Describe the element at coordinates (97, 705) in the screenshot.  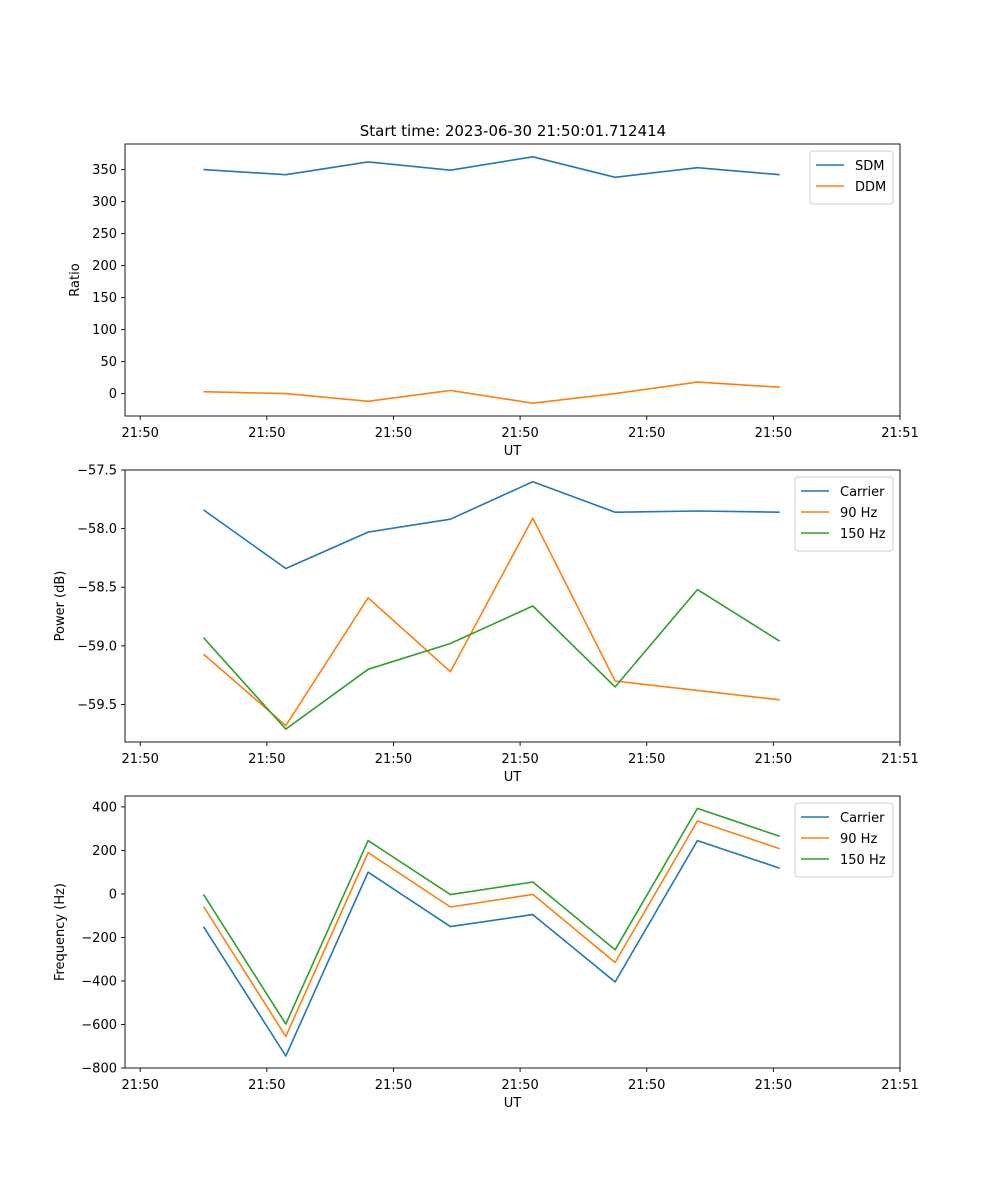
I see `y-tick-label: −59.5` at that location.